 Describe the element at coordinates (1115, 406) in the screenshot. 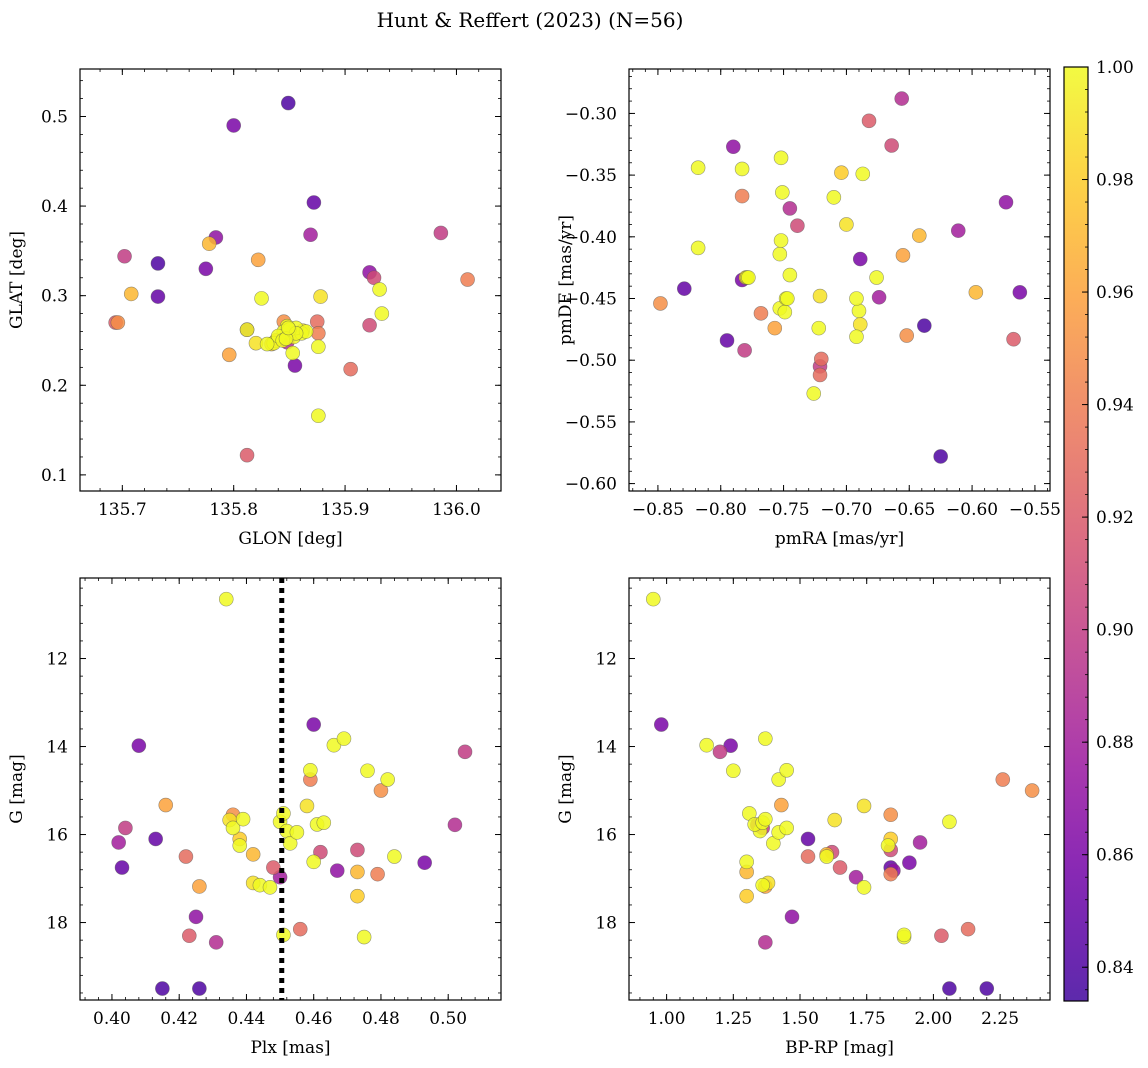

I see `colorbar-tick-label: 0.94` at that location.